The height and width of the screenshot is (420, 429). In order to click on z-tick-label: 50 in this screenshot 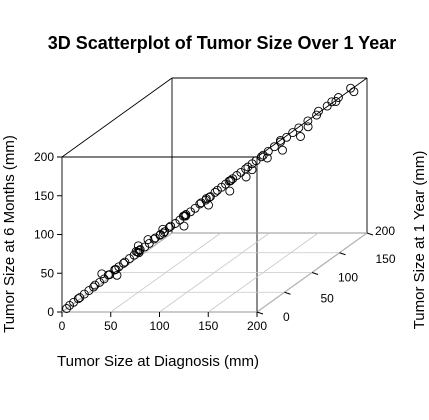, I will do `click(48, 273)`.